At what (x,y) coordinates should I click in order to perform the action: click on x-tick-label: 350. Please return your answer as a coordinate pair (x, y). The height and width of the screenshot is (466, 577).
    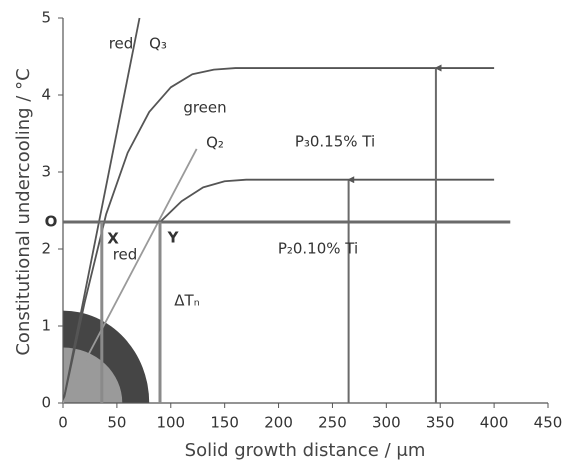
    Looking at the image, I should click on (440, 423).